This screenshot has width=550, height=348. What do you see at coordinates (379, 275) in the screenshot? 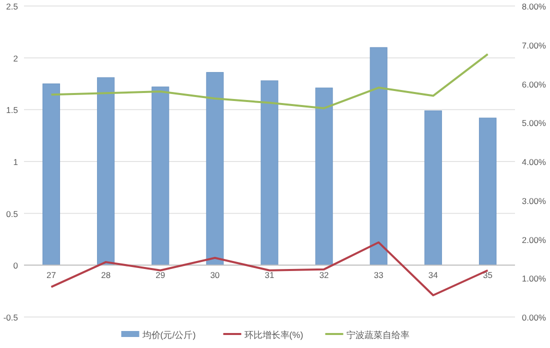
I see `x-tick-label: 33` at bounding box center [379, 275].